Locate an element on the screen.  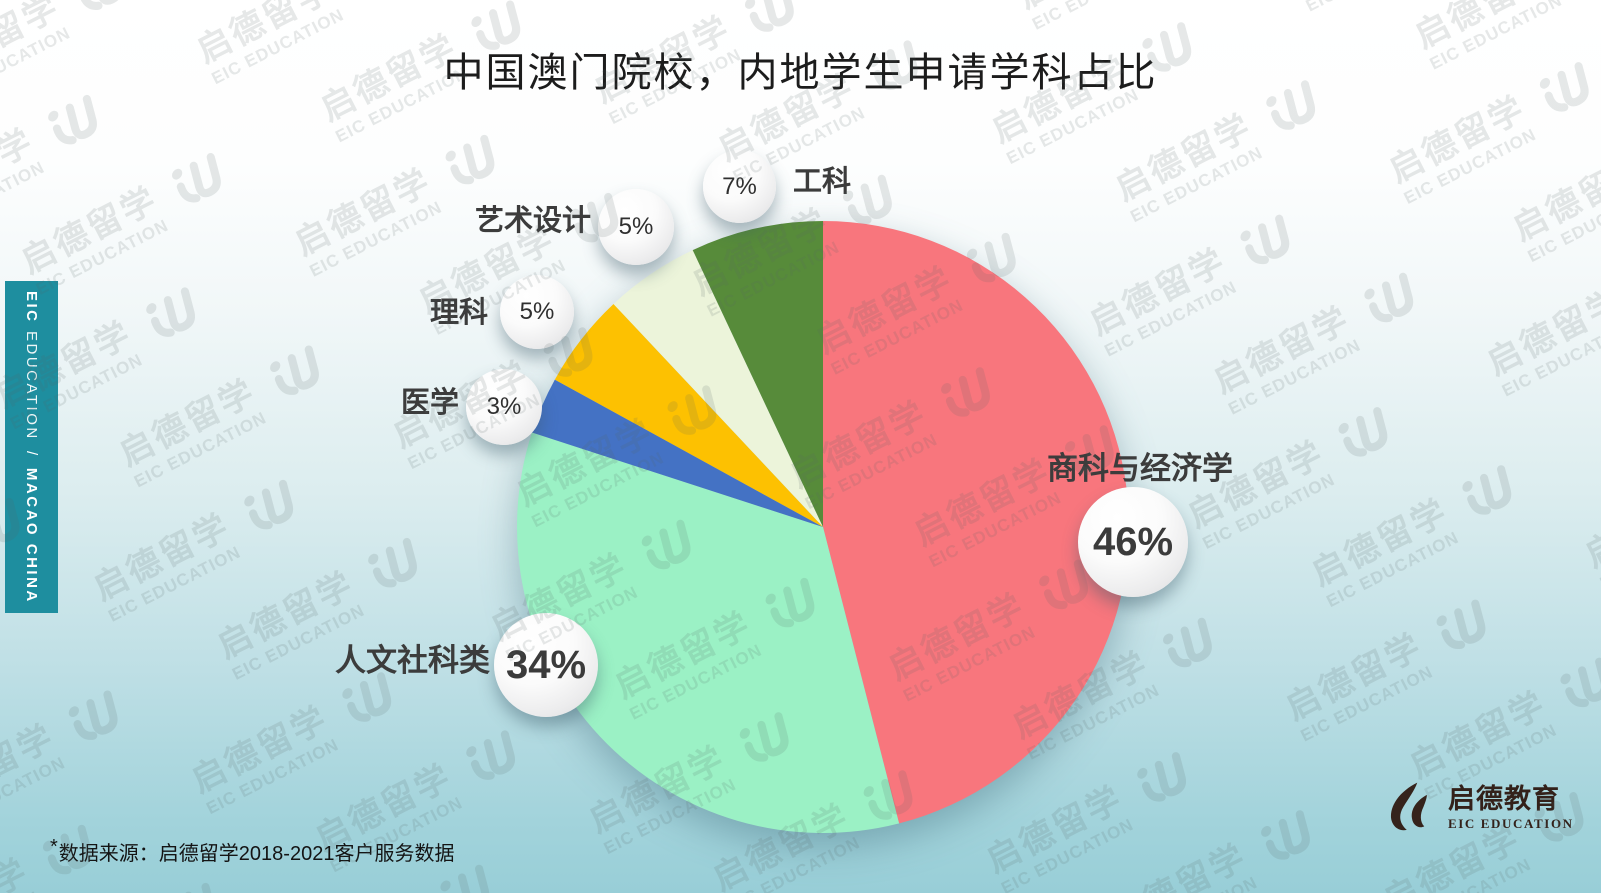
slice-label-art-design: 艺术设计 is located at coordinates (532, 221).